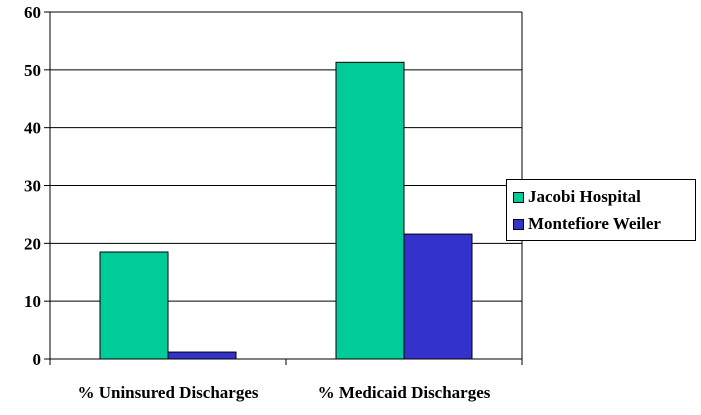 The height and width of the screenshot is (415, 701). Describe the element at coordinates (32, 70) in the screenshot. I see `y-tick-label: 50` at that location.